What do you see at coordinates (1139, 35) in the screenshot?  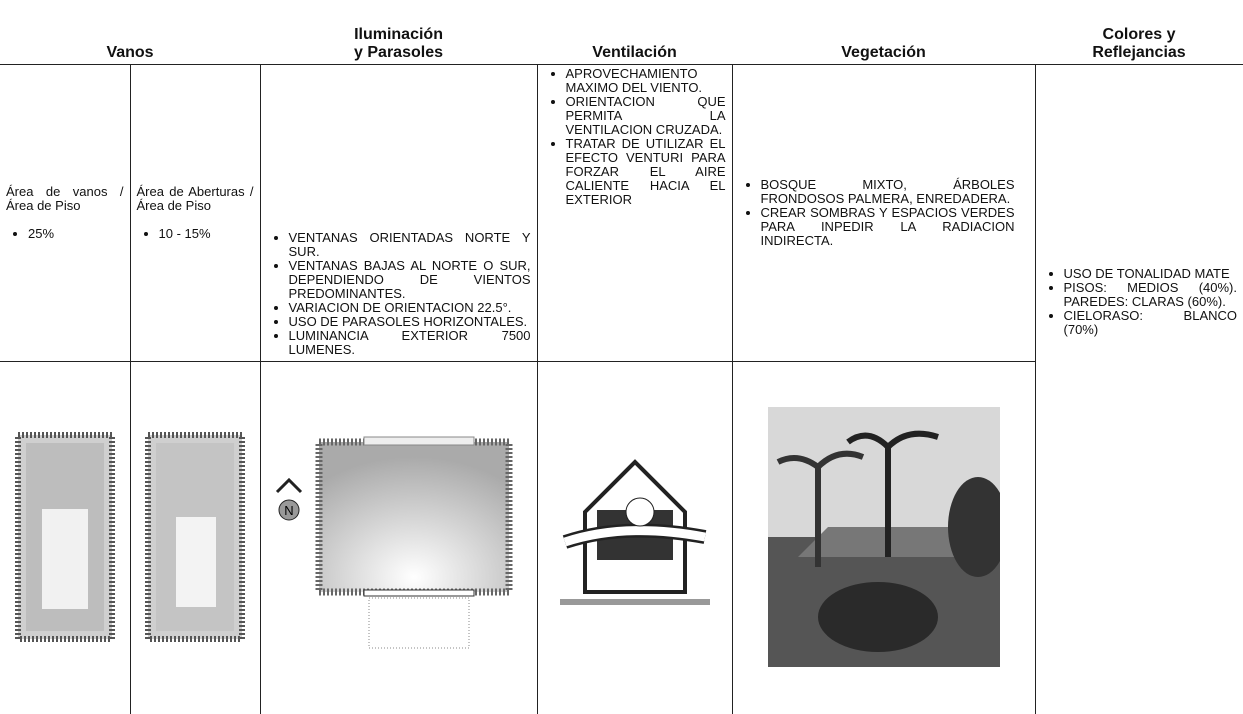 I see `header-text: Colores y` at bounding box center [1139, 35].